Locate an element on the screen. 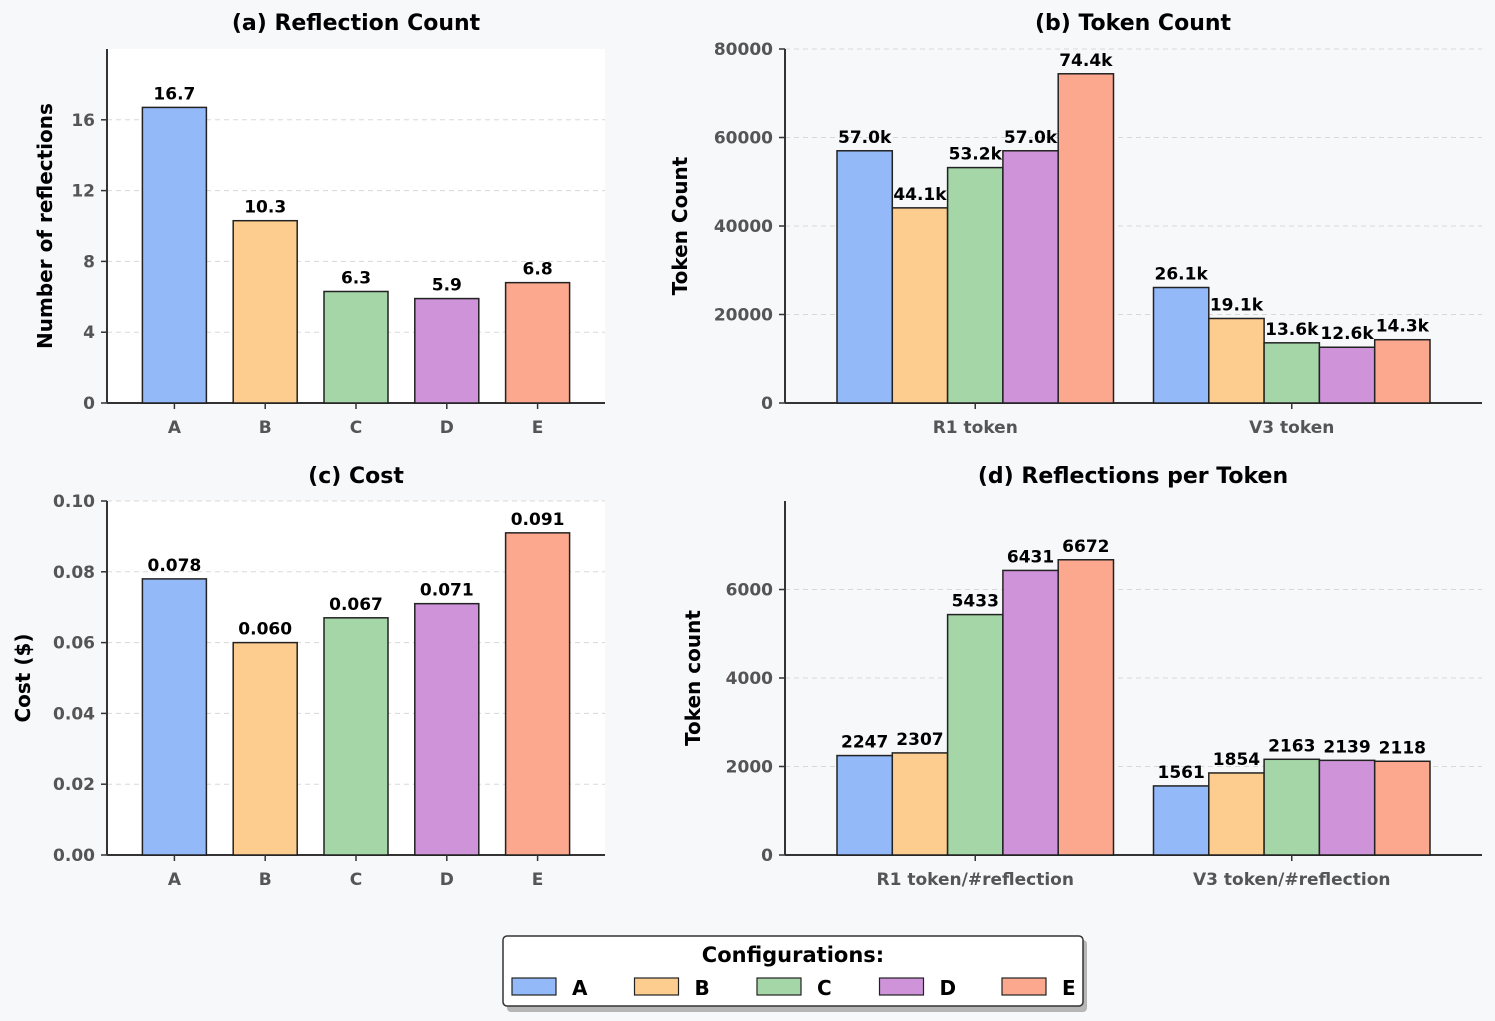 The height and width of the screenshot is (1021, 1495). data-label: 5433 is located at coordinates (975, 602).